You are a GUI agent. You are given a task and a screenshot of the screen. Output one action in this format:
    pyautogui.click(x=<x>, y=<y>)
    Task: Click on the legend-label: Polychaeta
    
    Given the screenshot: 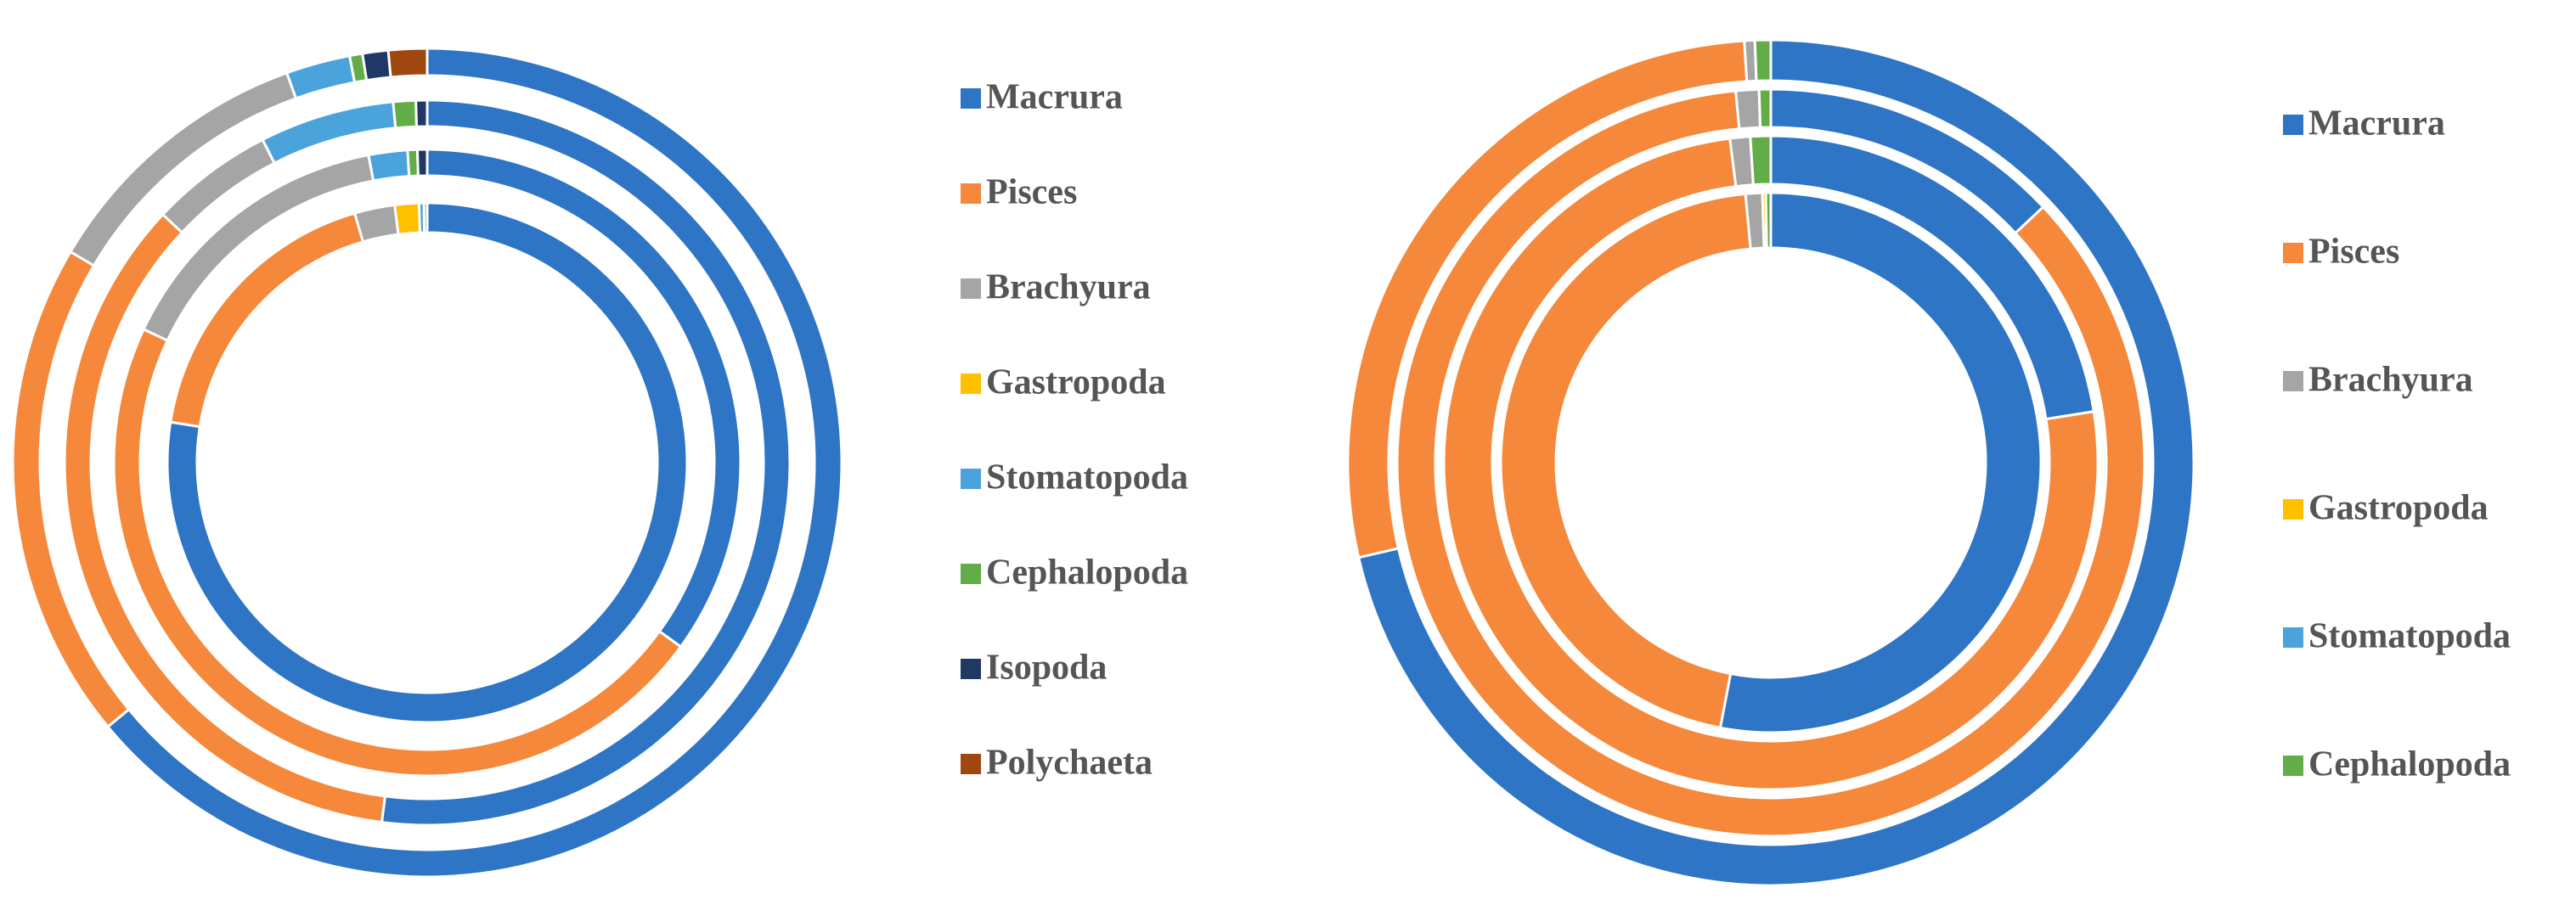 What is the action you would take?
    pyautogui.click(x=1069, y=763)
    